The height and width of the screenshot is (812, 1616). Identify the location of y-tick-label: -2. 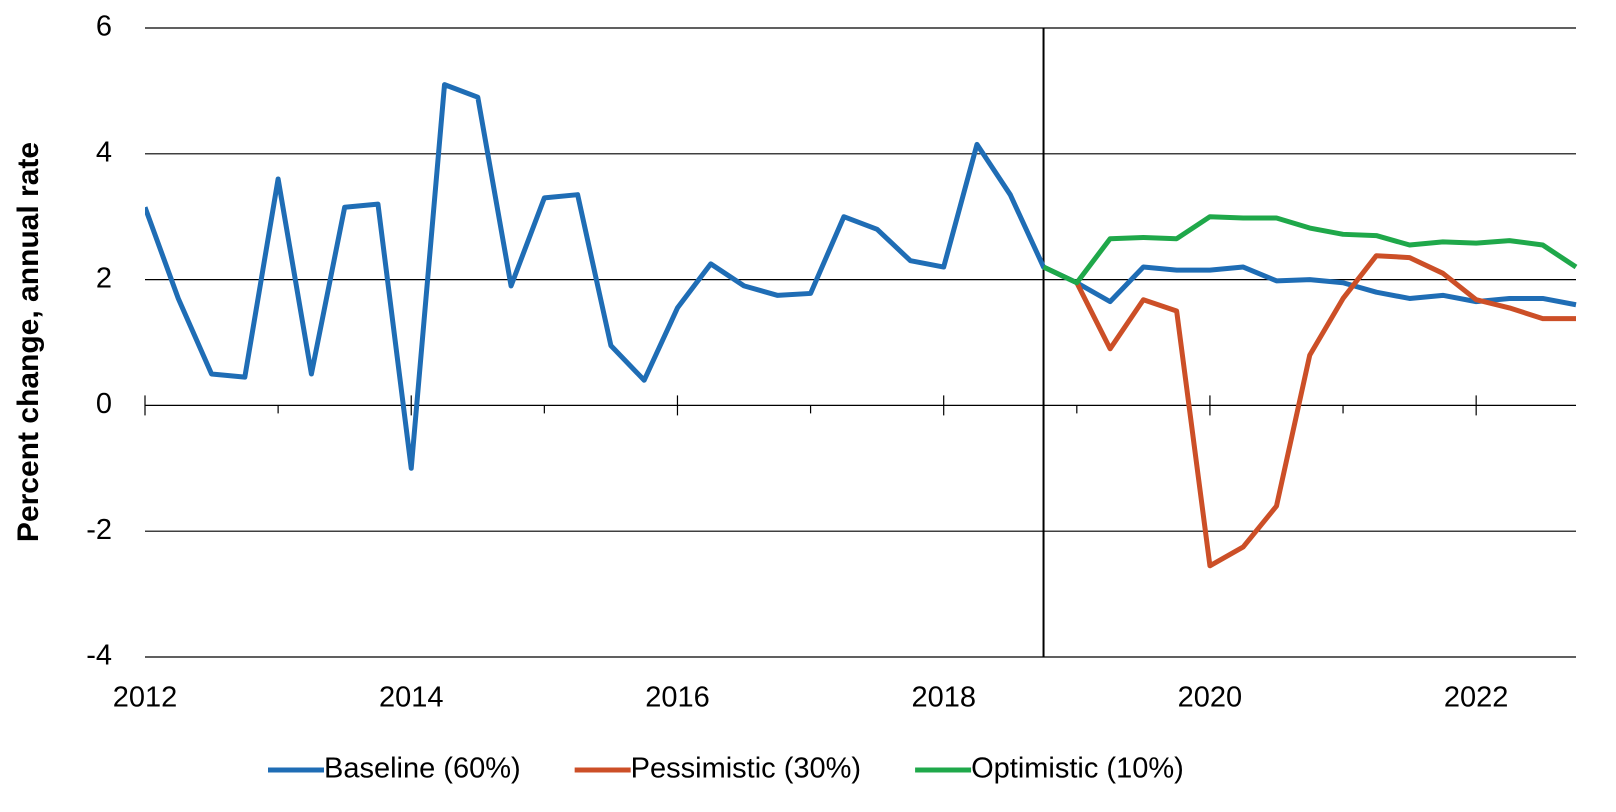
(99, 530).